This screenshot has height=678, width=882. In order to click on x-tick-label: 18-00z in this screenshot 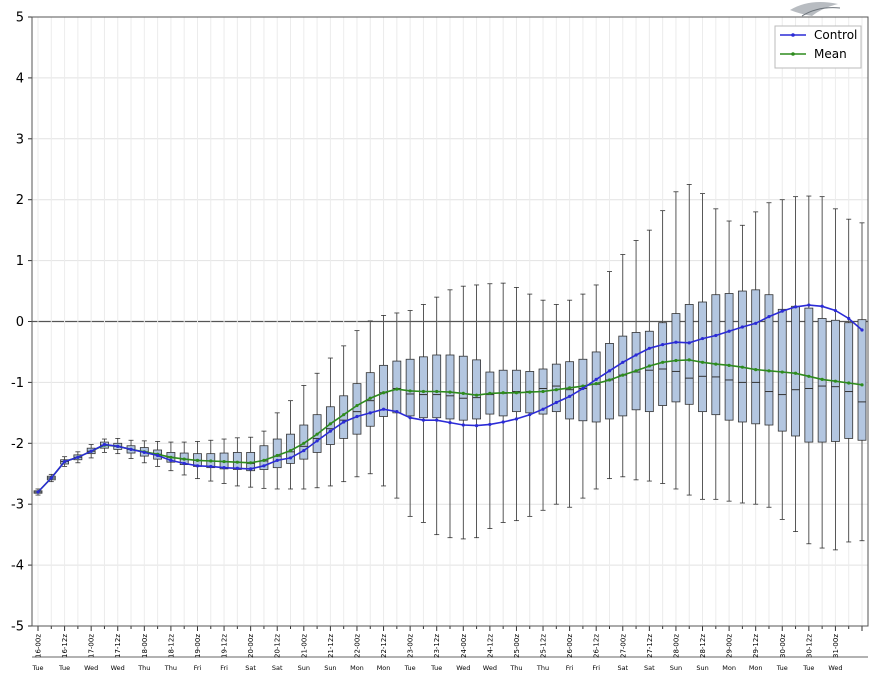, I will do `click(145, 646)`.